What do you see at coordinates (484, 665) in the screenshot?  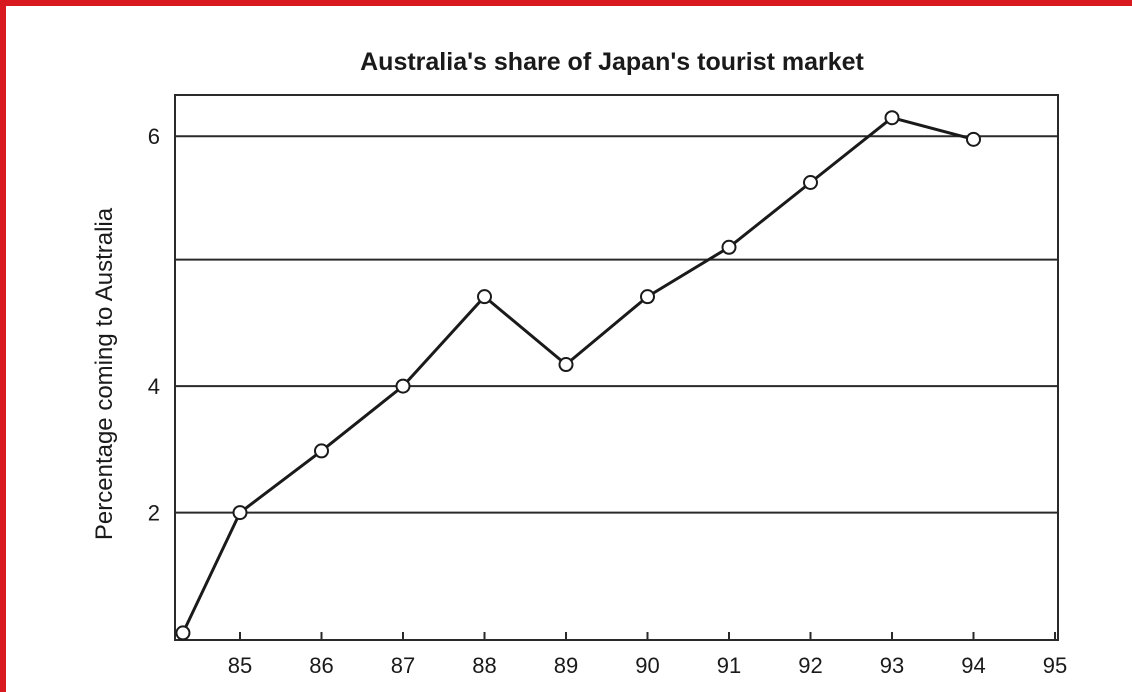 I see `x-tick-label: 88` at bounding box center [484, 665].